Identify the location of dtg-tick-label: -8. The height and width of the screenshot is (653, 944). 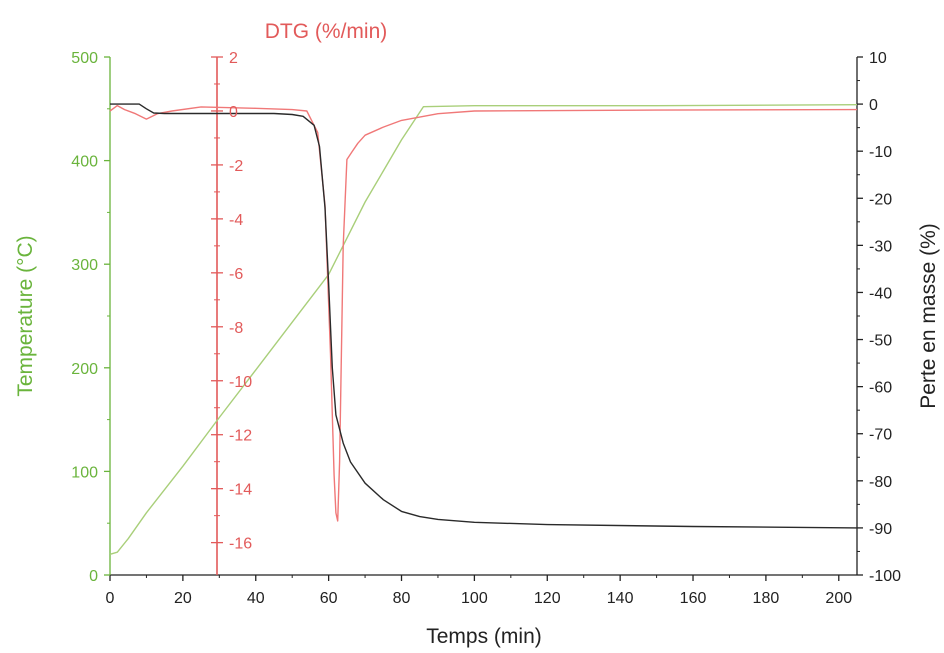
(236, 328).